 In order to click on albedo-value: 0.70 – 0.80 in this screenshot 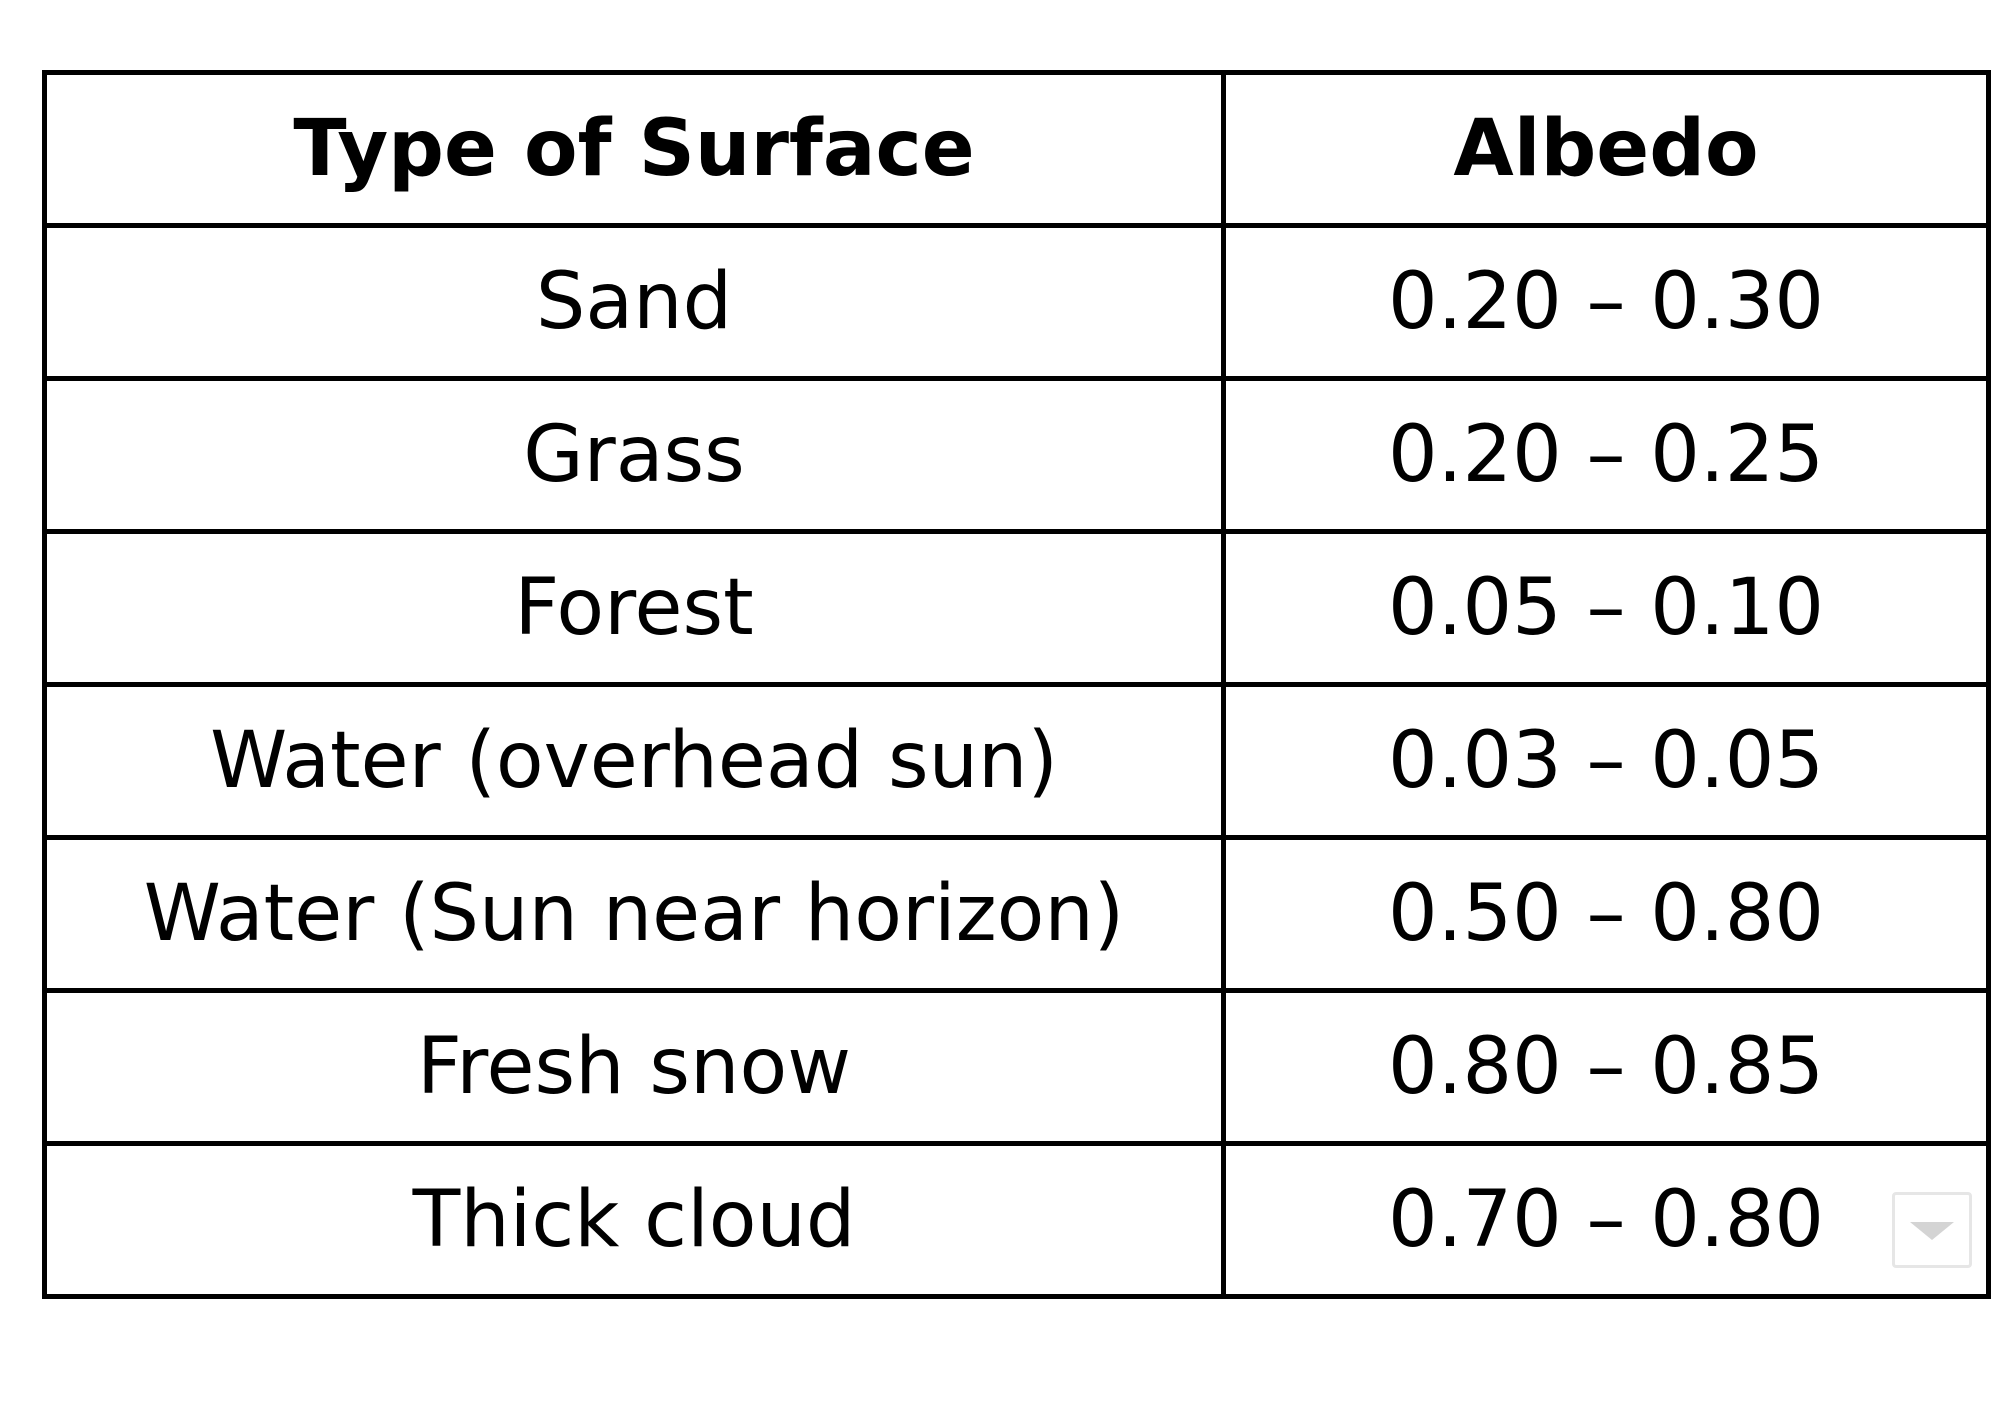, I will do `click(1606, 1220)`.